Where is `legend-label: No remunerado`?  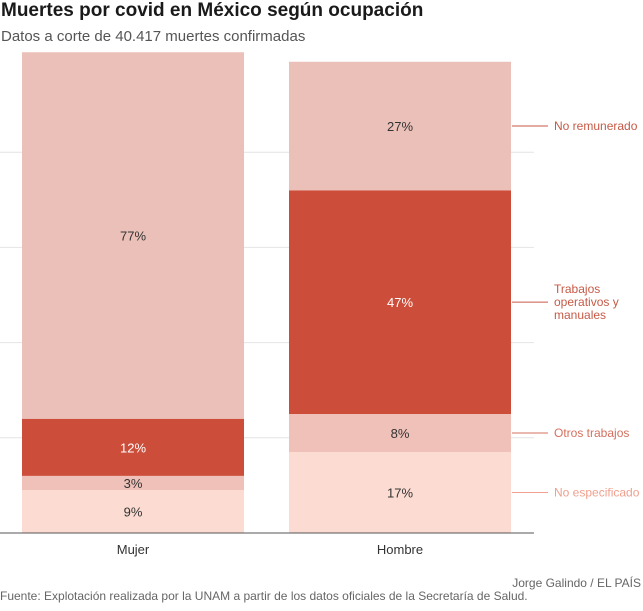
legend-label: No remunerado is located at coordinates (596, 126).